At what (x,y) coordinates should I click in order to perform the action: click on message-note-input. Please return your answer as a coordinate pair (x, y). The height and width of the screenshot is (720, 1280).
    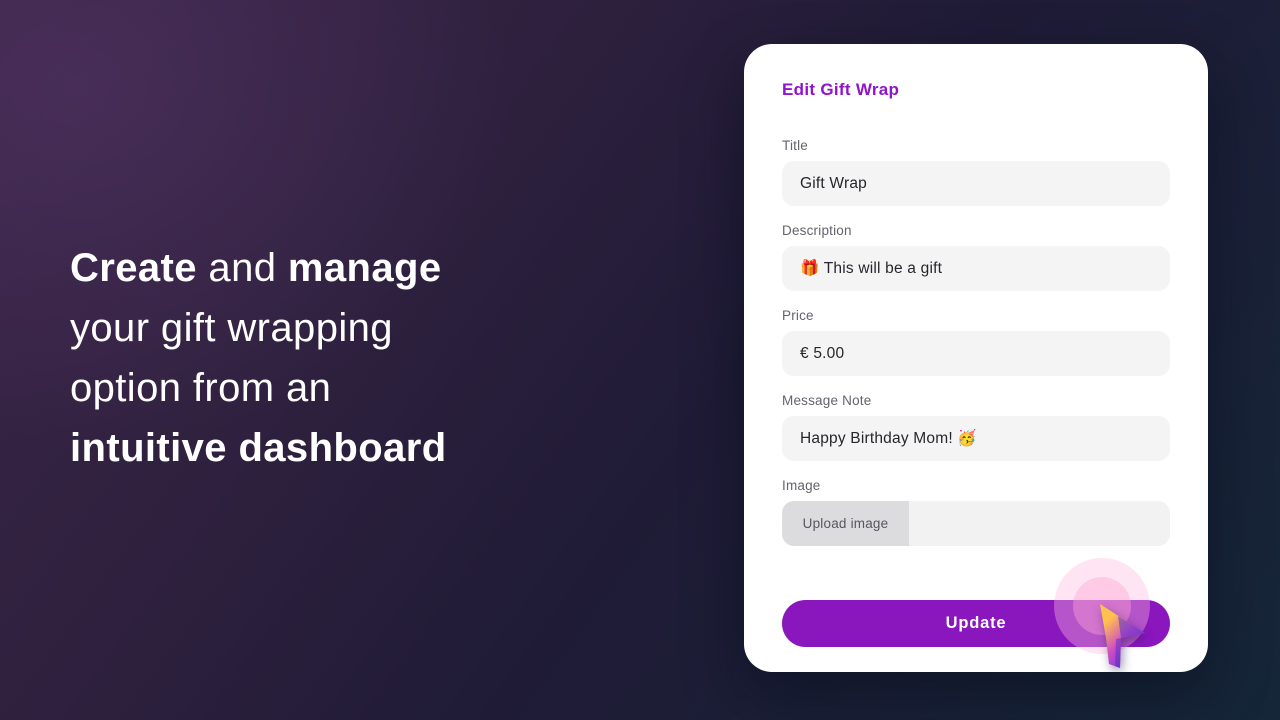
    Looking at the image, I should click on (976, 438).